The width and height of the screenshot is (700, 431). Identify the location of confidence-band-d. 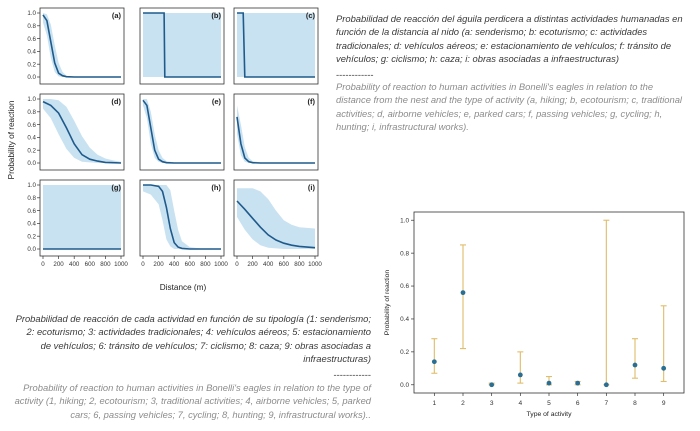
(82, 131).